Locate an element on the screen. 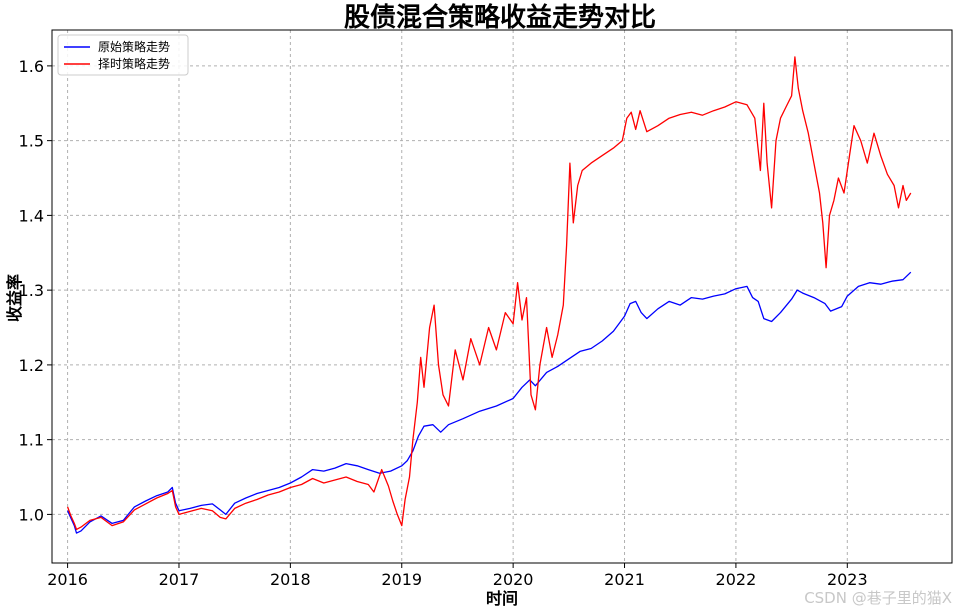 This screenshot has width=960, height=612. legend-box is located at coordinates (123, 55).